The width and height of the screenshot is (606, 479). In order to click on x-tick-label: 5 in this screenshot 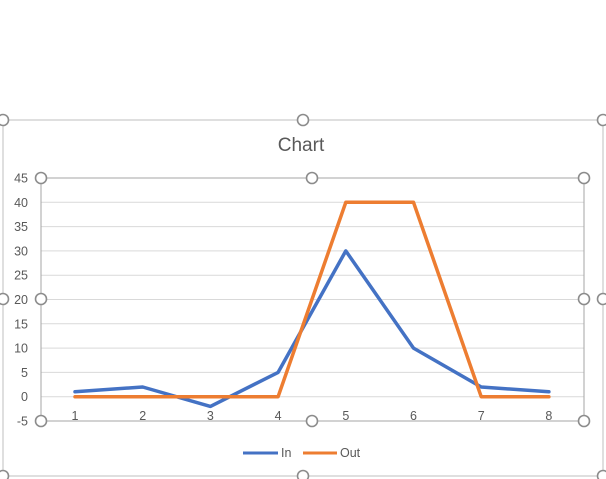, I will do `click(345, 416)`.